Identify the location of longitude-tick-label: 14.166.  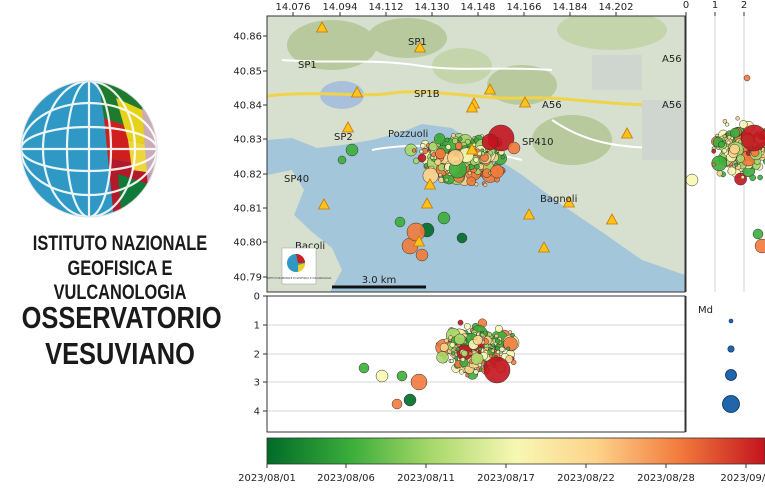
(524, 7).